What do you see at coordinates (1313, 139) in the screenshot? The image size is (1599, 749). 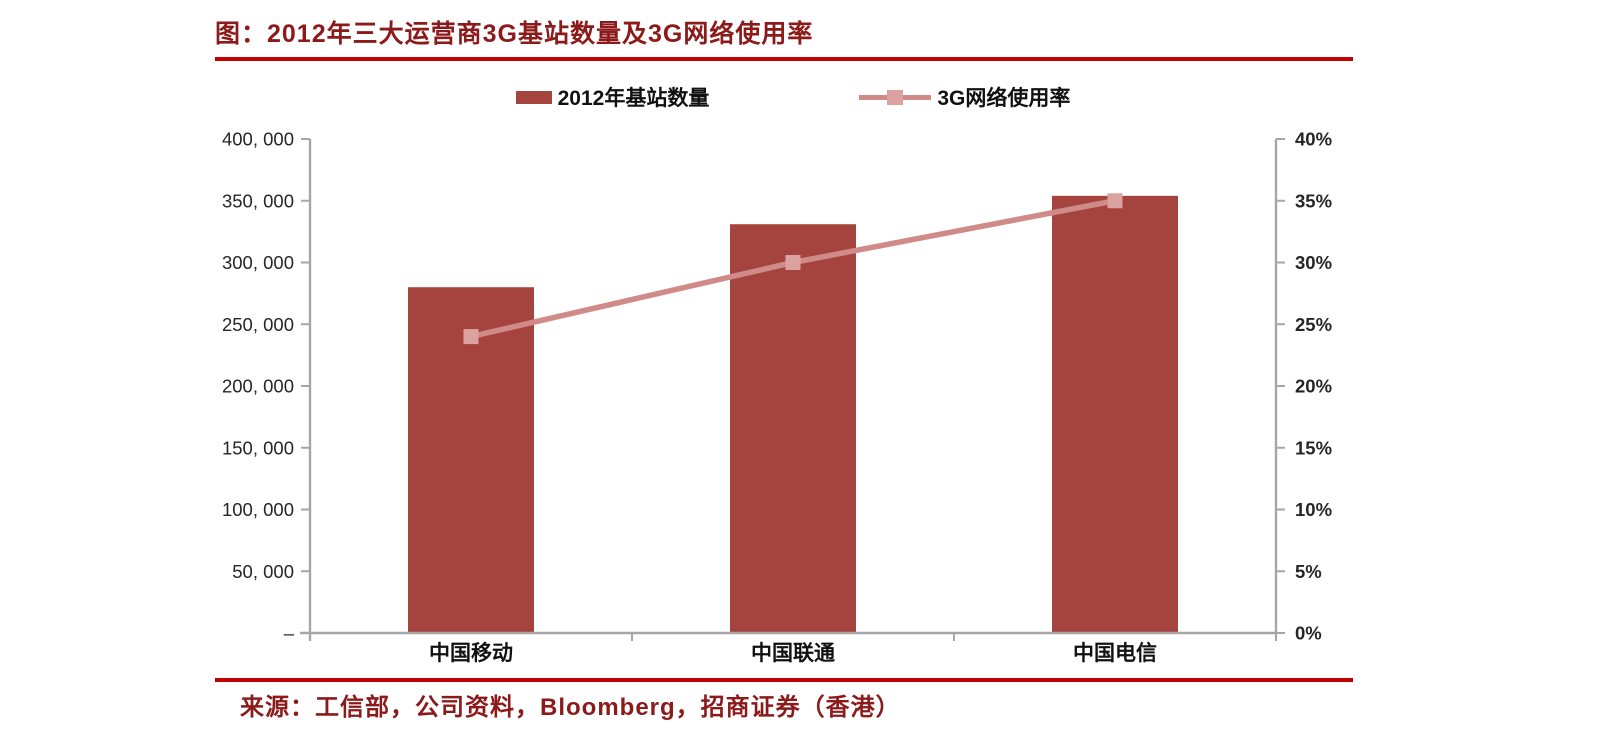 I see `right-axis-tick-label: 40%` at bounding box center [1313, 139].